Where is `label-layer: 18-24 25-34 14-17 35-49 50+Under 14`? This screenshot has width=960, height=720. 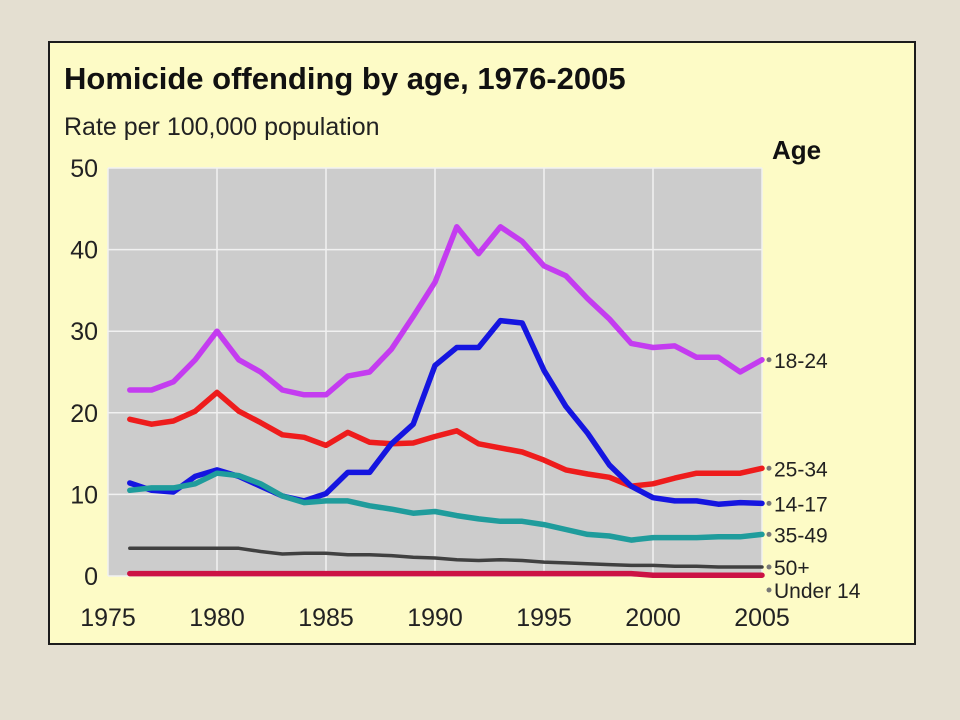 label-layer: 18-24 25-34 14-17 35-49 50+Under 14 is located at coordinates (813, 476).